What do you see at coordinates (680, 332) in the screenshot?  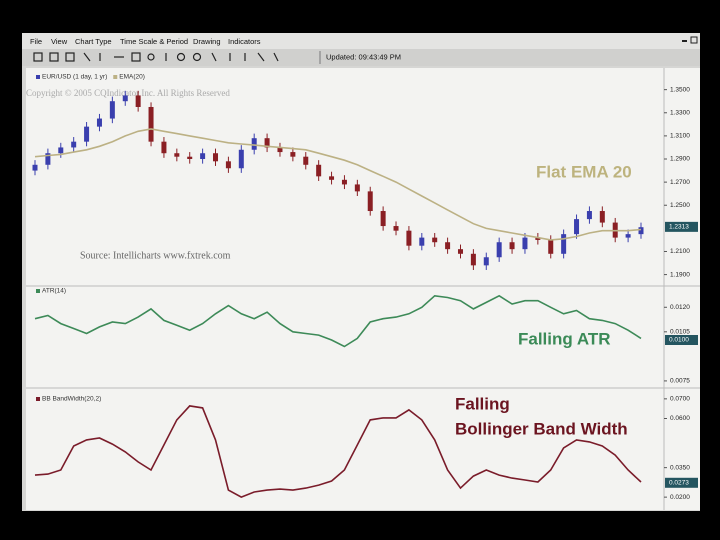 I see `y-tick-label: 0.0105` at bounding box center [680, 332].